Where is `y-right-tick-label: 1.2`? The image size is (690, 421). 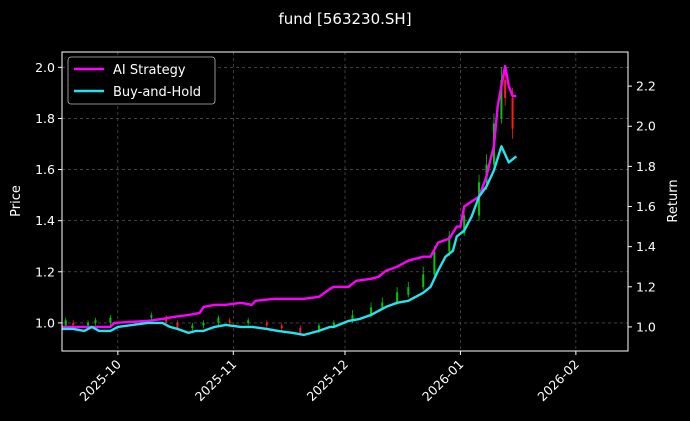
y-right-tick-label: 1.2 is located at coordinates (646, 286).